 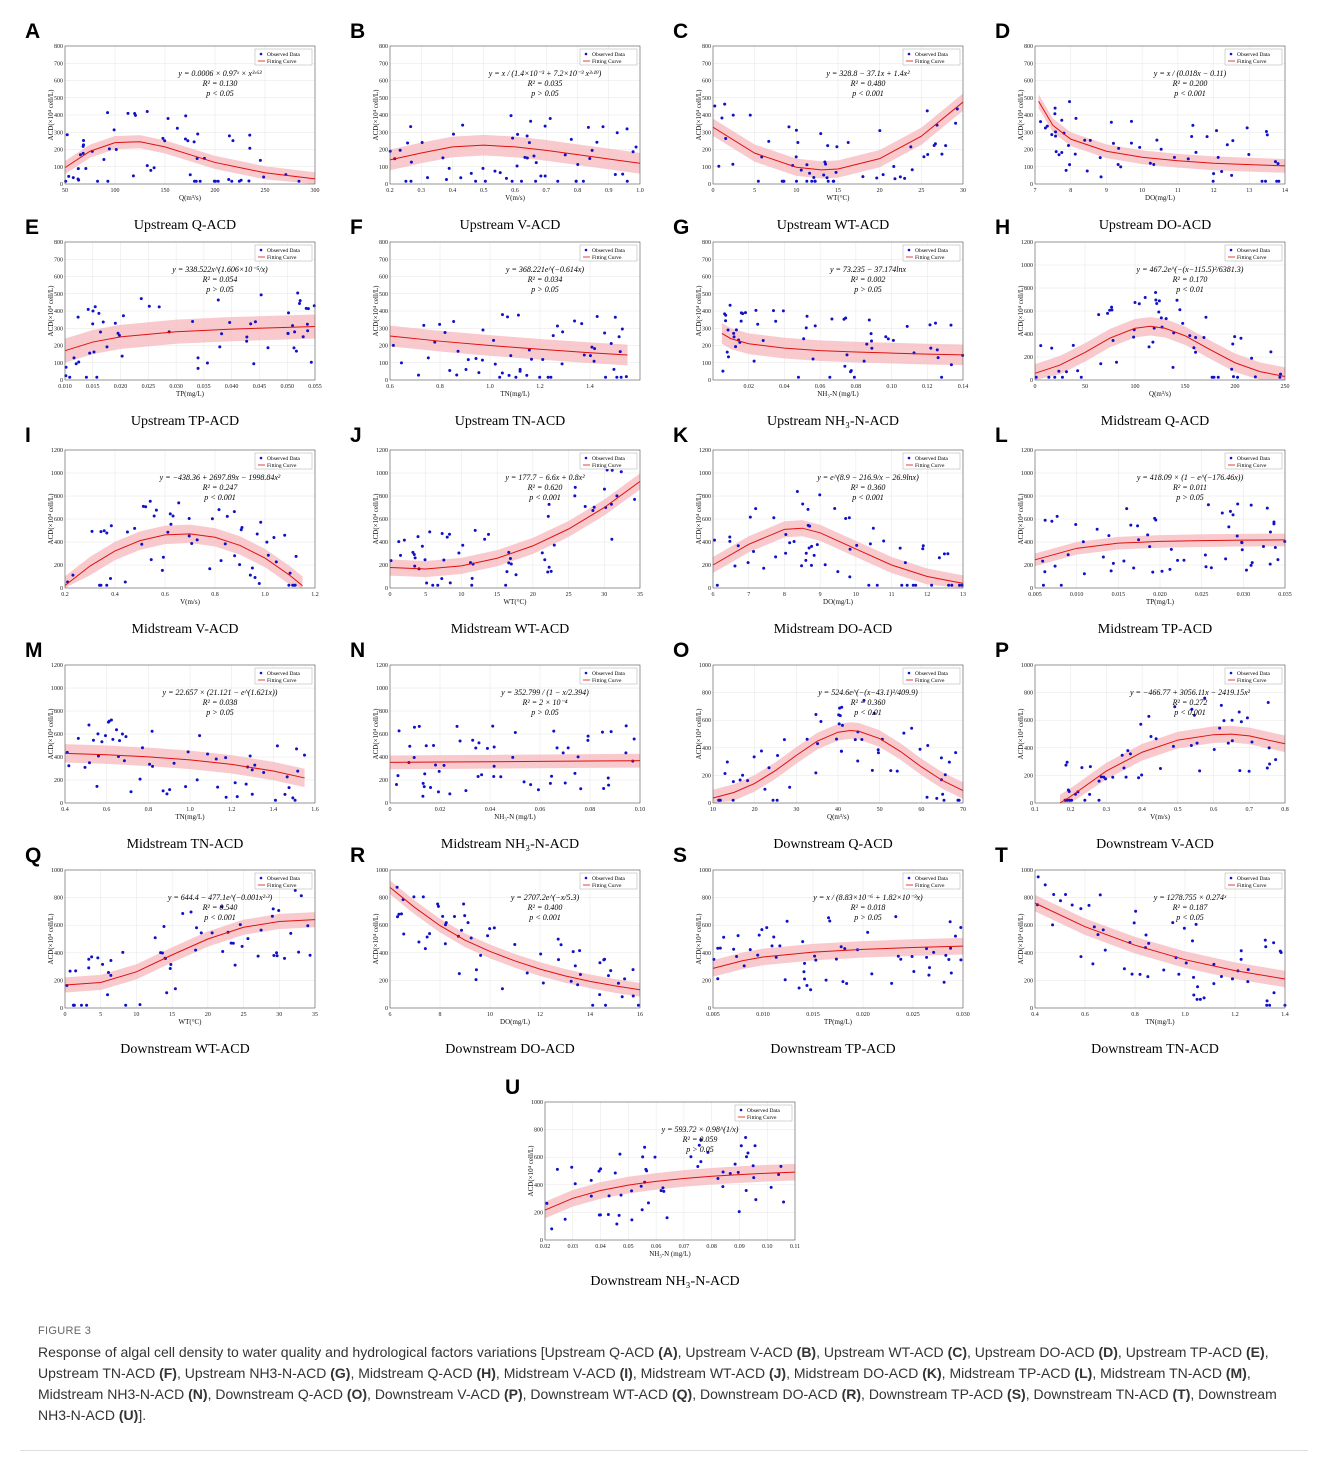 What do you see at coordinates (1160, 602) in the screenshot?
I see `x-axis-label: TP(mg/L)` at bounding box center [1160, 602].